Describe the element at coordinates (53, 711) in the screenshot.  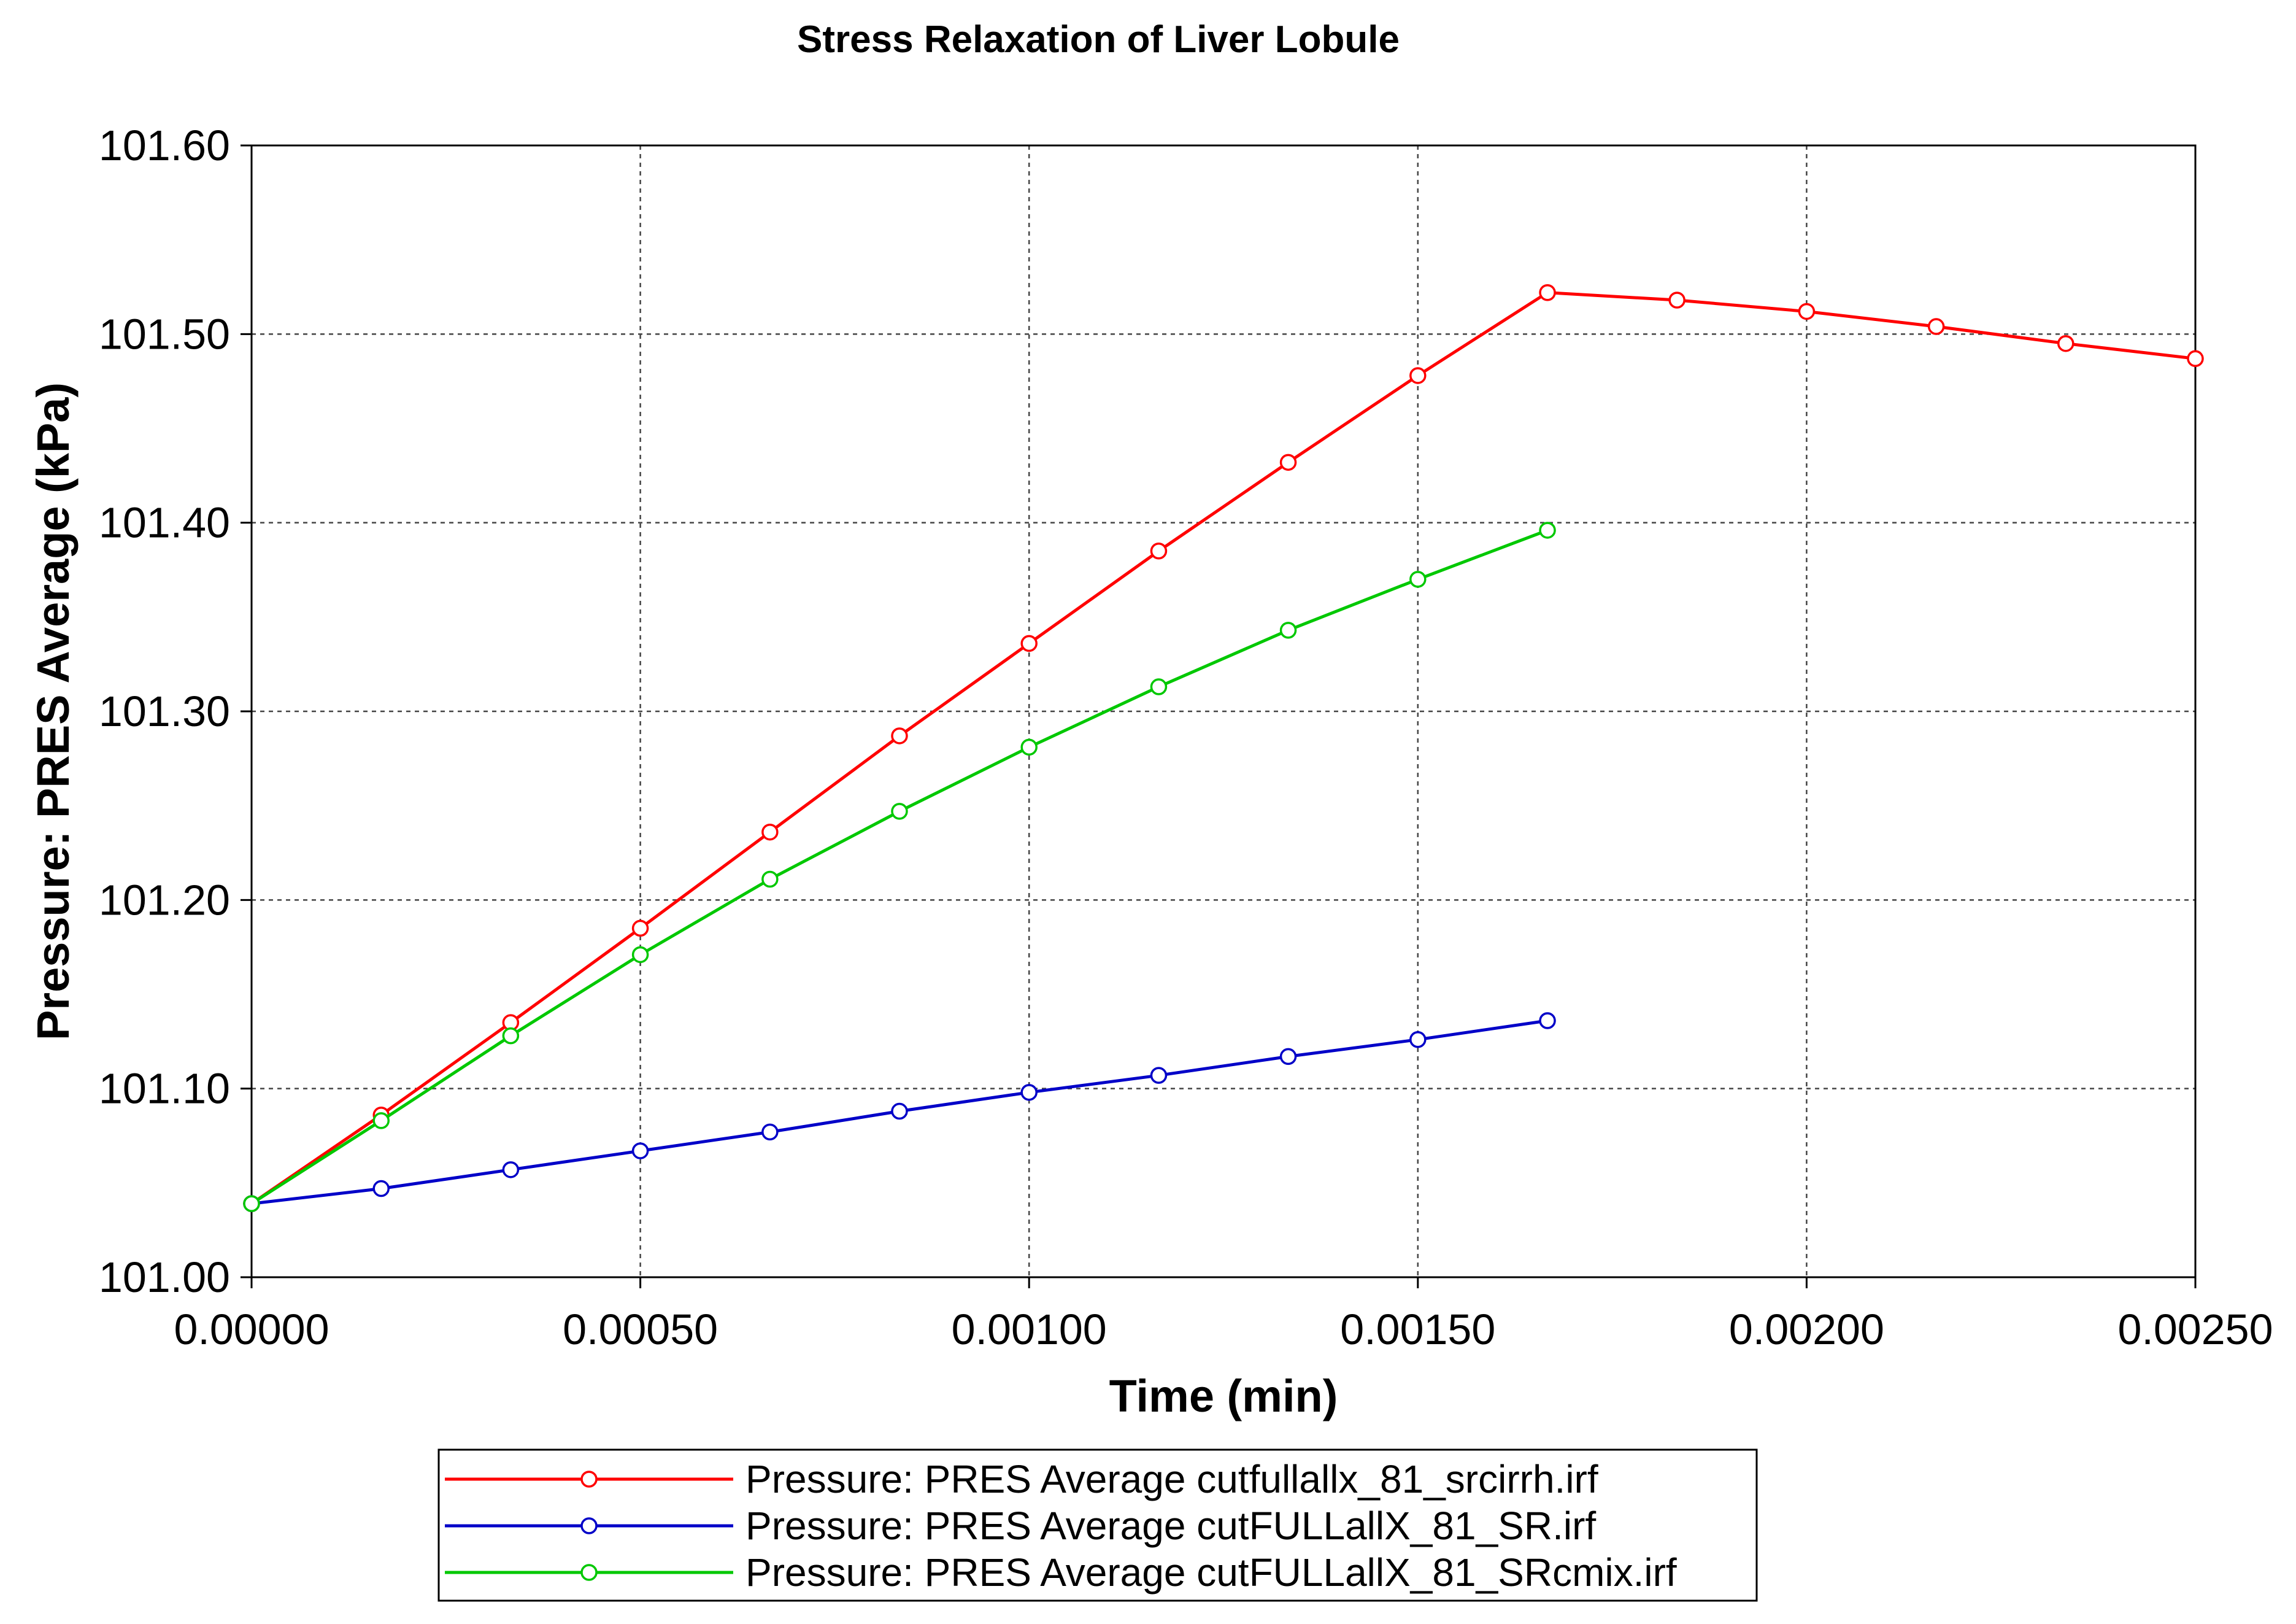
I see `y-axis-label: Pressure: PRES Average (kPa)` at that location.